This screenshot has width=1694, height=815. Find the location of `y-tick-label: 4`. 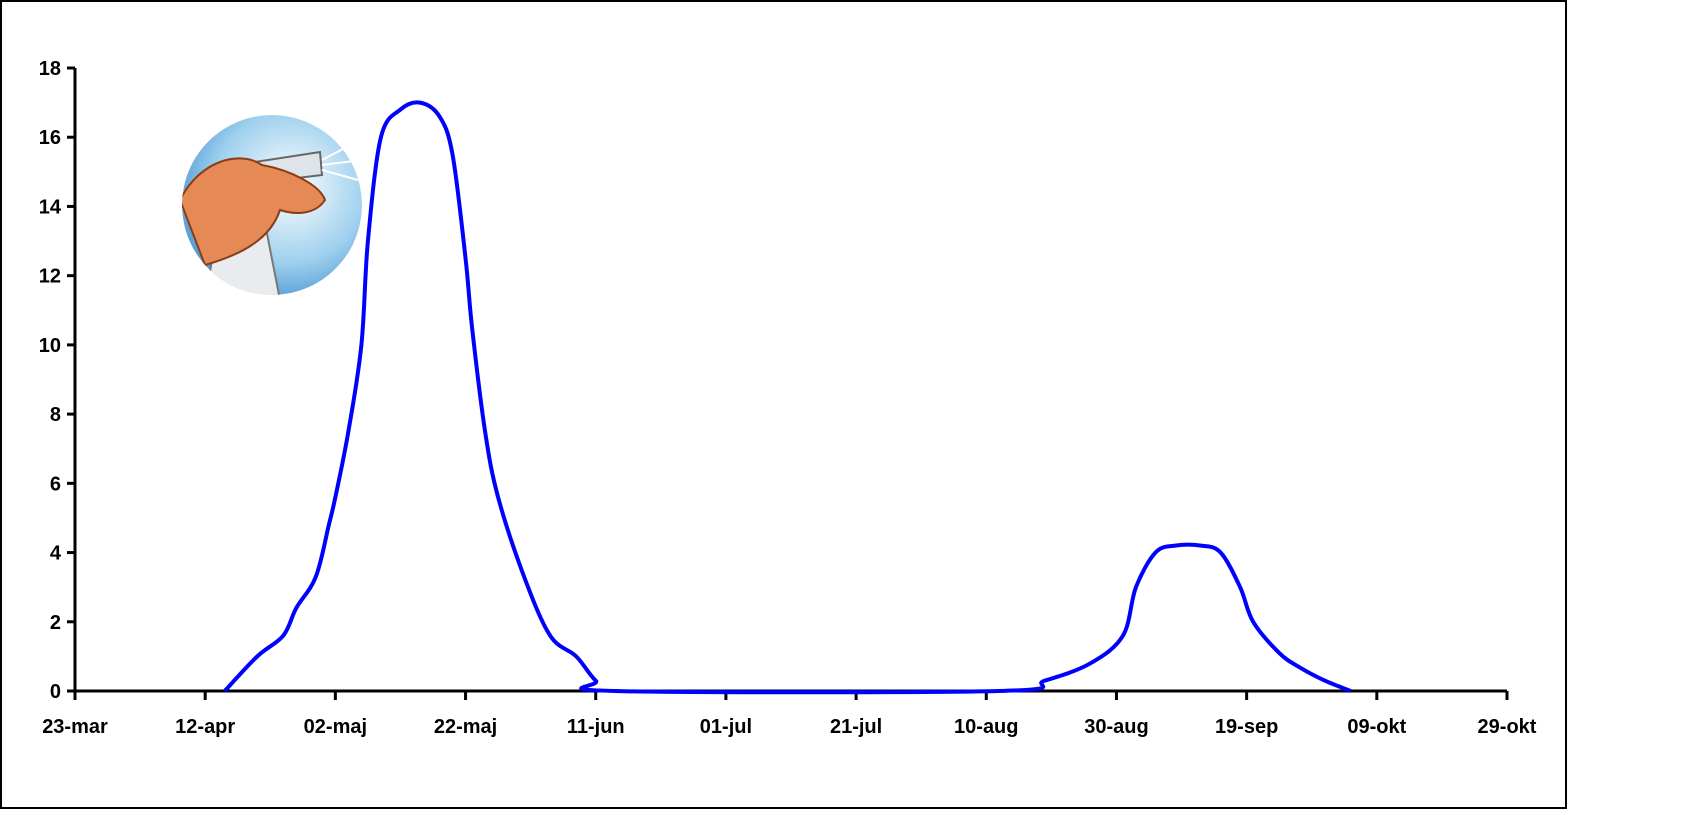

y-tick-label: 4 is located at coordinates (56, 554).